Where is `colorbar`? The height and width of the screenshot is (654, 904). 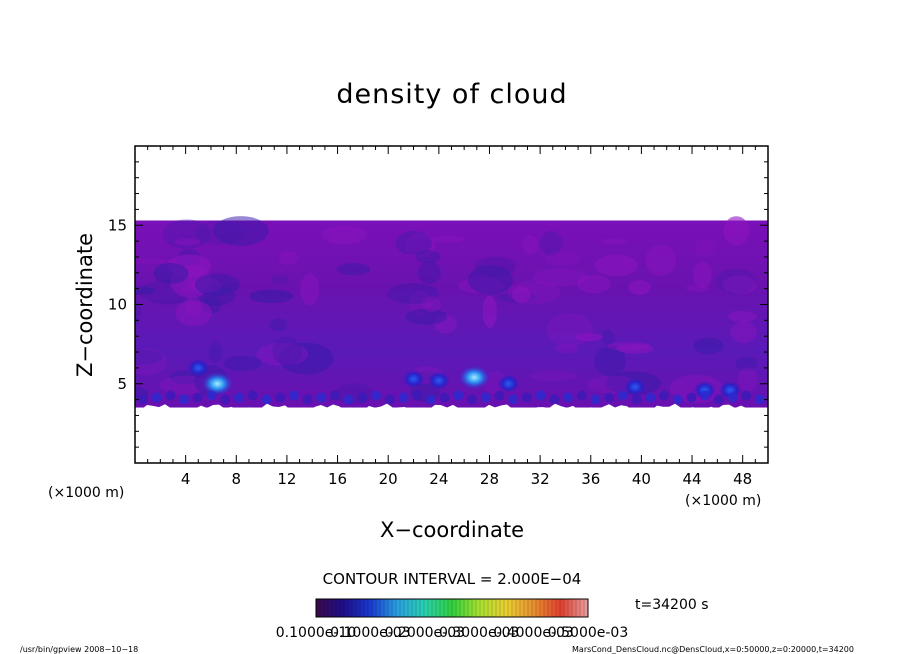
colorbar is located at coordinates (452, 608).